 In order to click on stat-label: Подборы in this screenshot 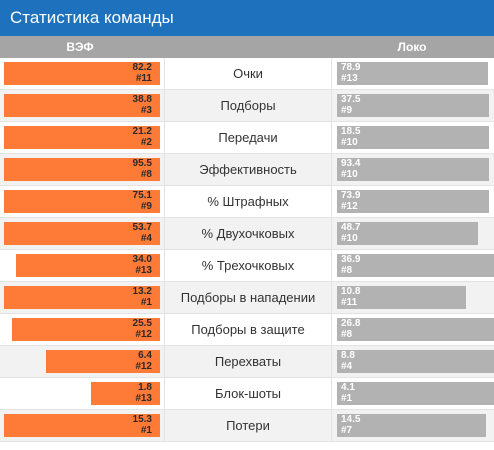, I will do `click(248, 105)`.